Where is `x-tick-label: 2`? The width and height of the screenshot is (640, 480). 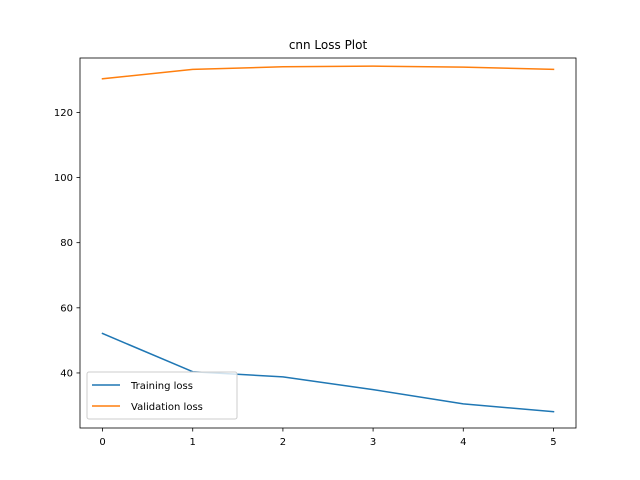
x-tick-label: 2 is located at coordinates (283, 442).